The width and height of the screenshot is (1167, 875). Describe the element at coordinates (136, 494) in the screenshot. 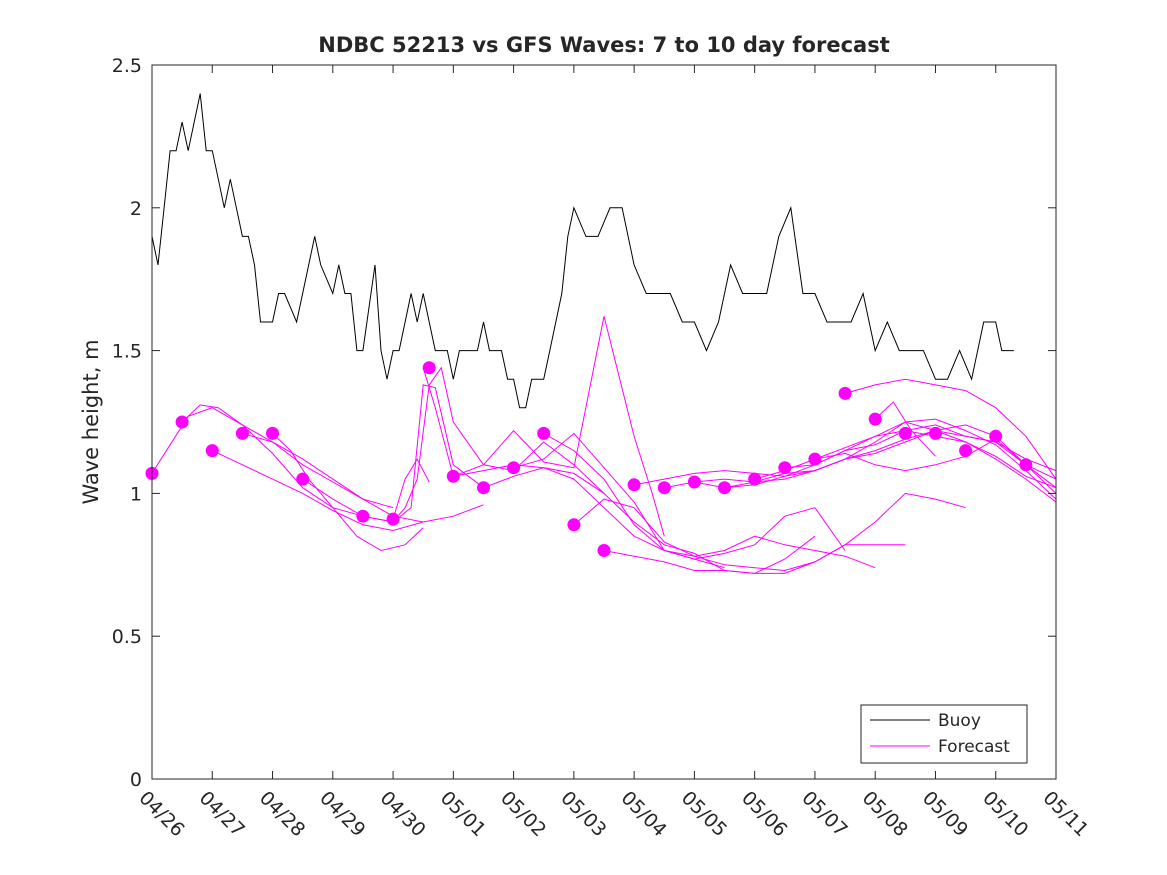

I see `y-tick-label: 1` at that location.